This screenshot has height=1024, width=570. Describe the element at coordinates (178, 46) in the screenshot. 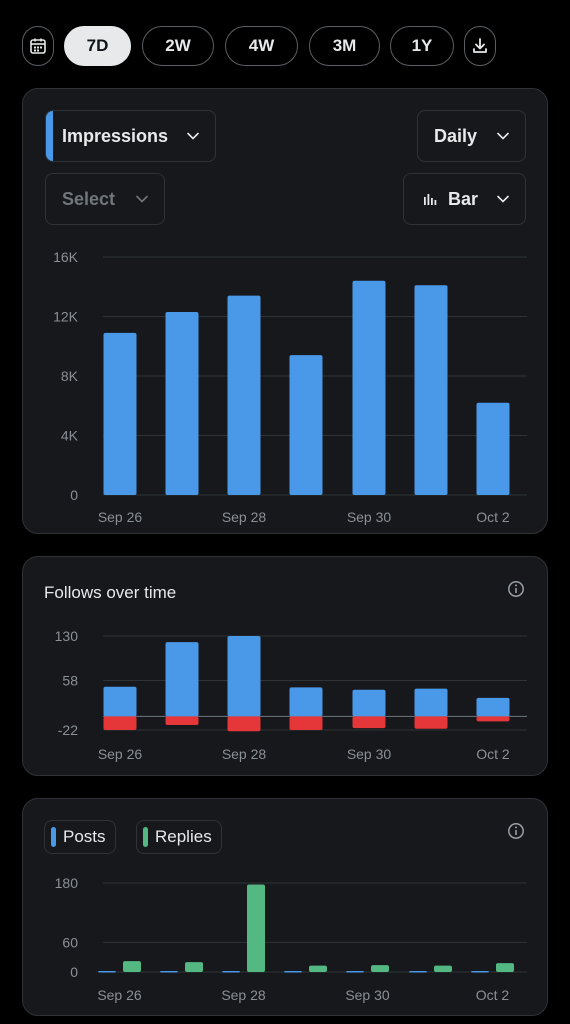

I see `range-2w-button: 2W` at that location.